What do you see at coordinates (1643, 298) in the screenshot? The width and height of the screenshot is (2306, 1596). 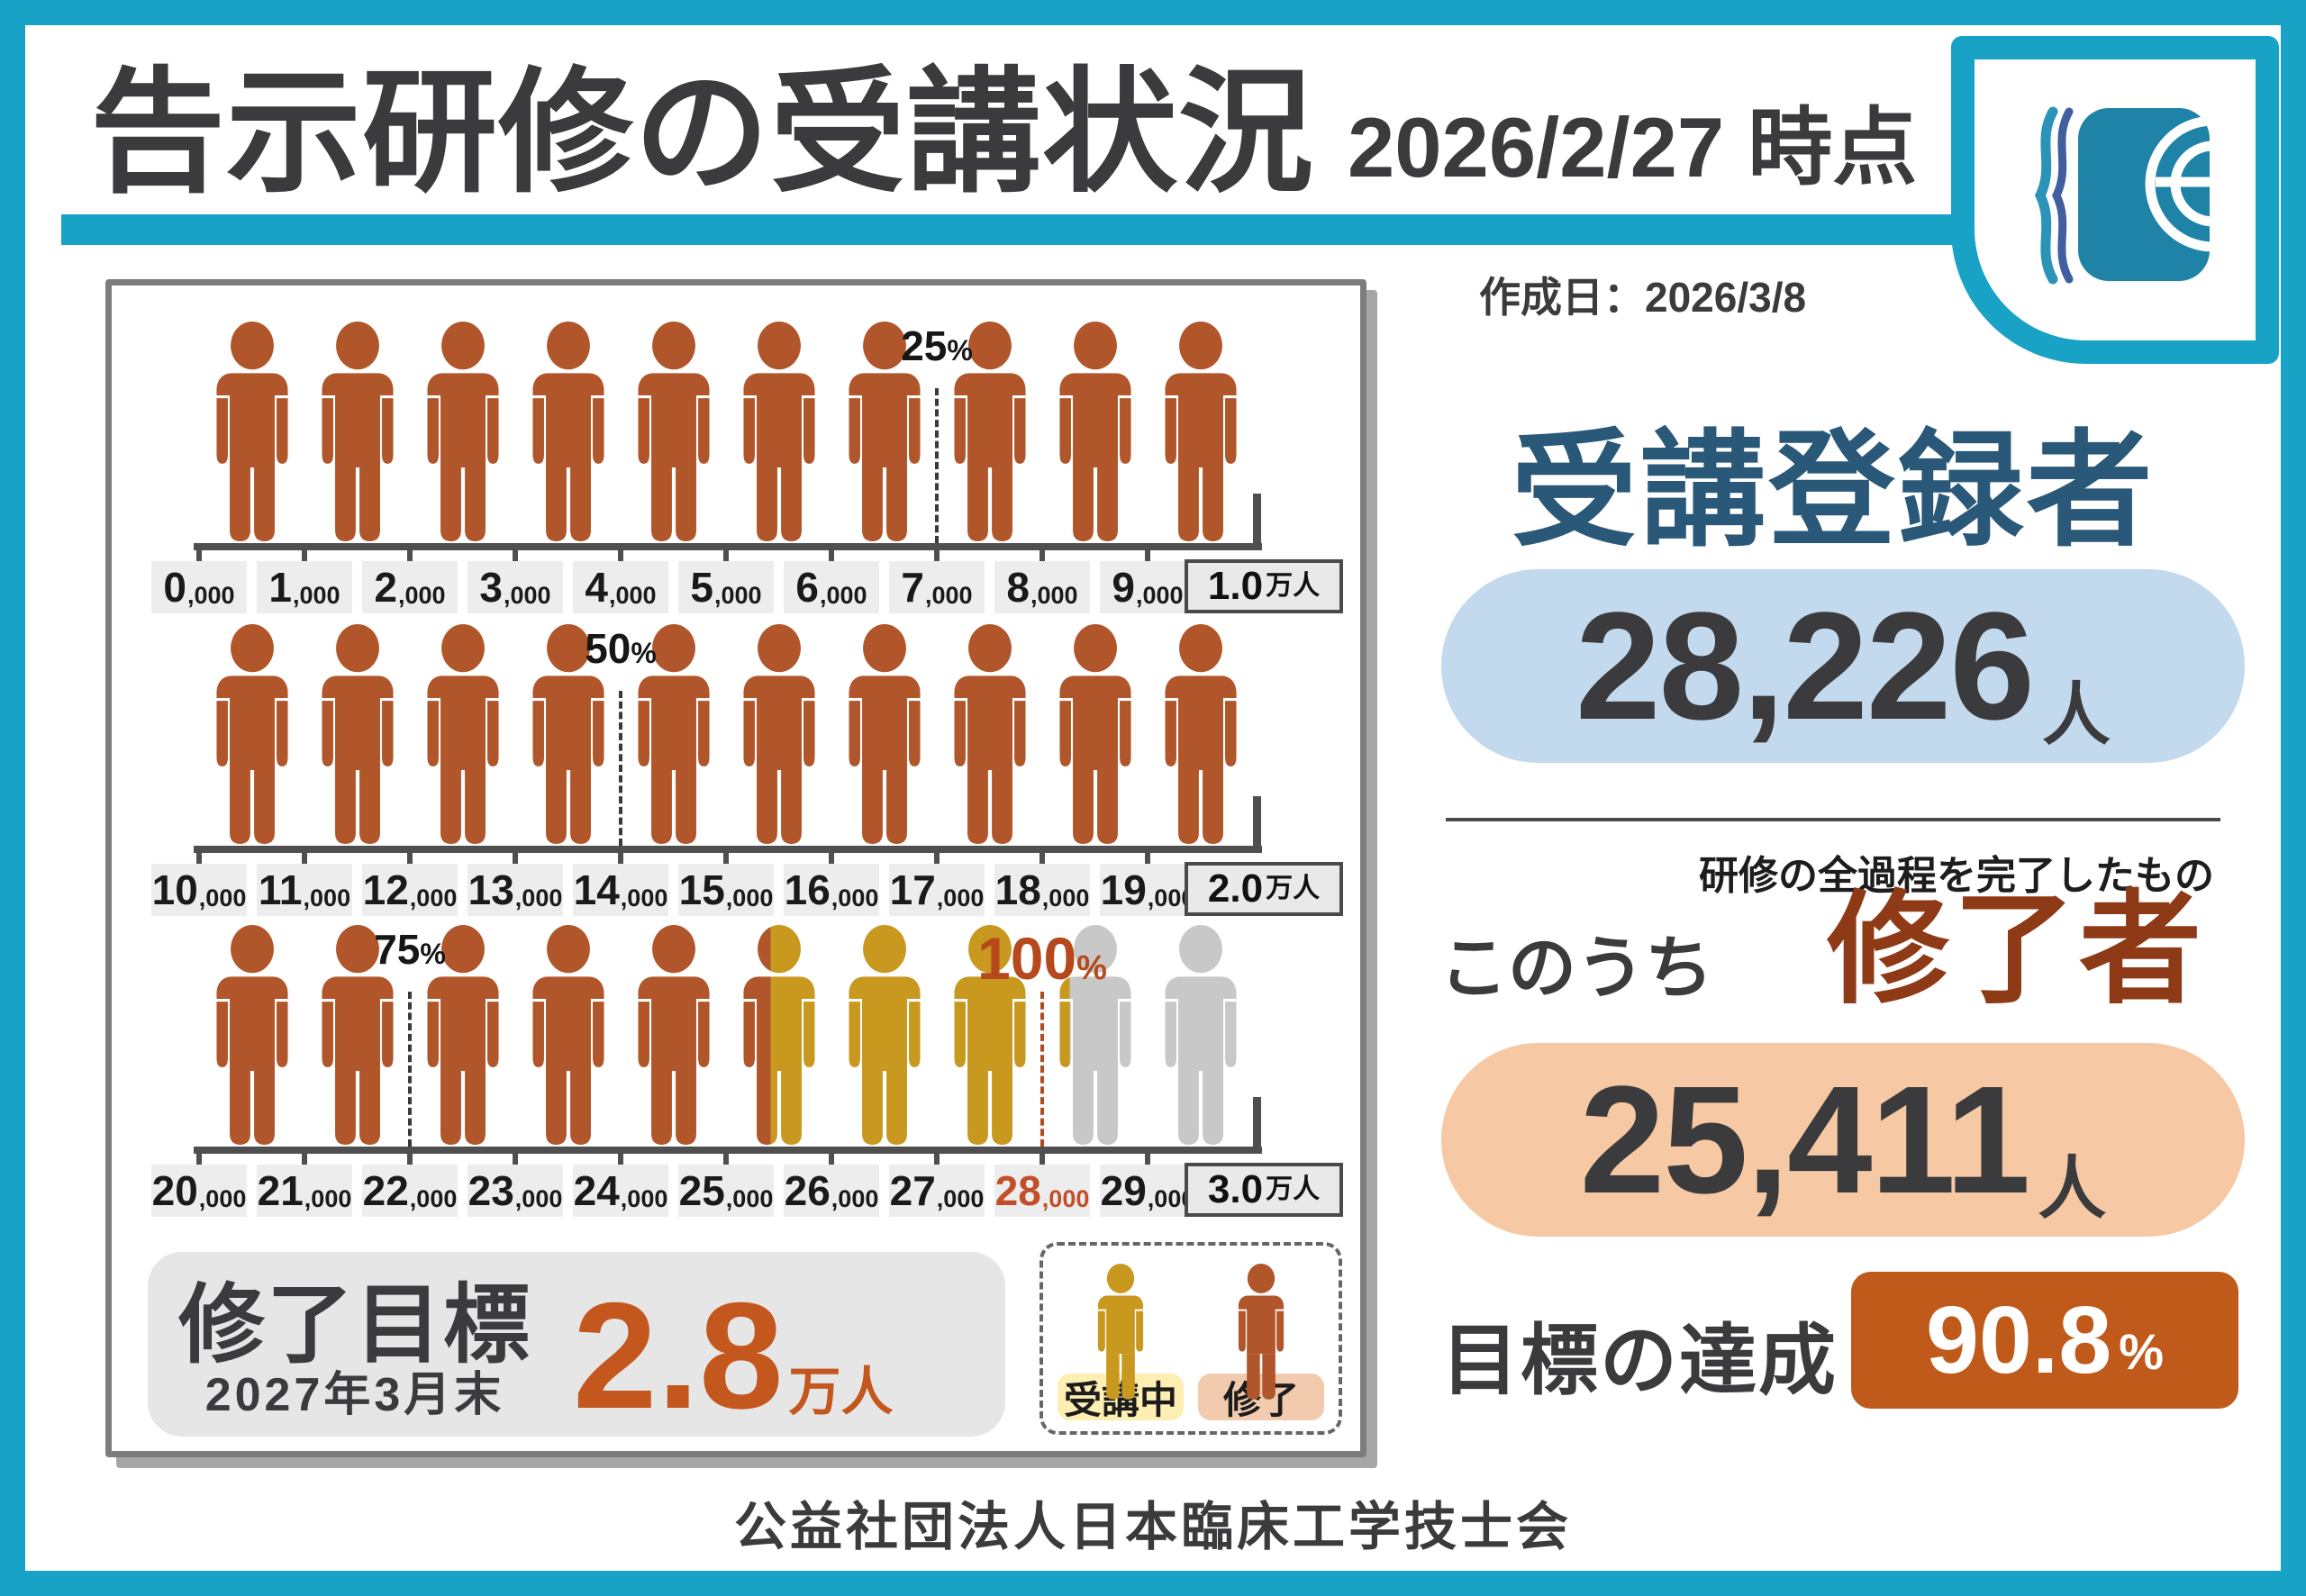 I see `created-date: 作成日：2026/3/8` at bounding box center [1643, 298].